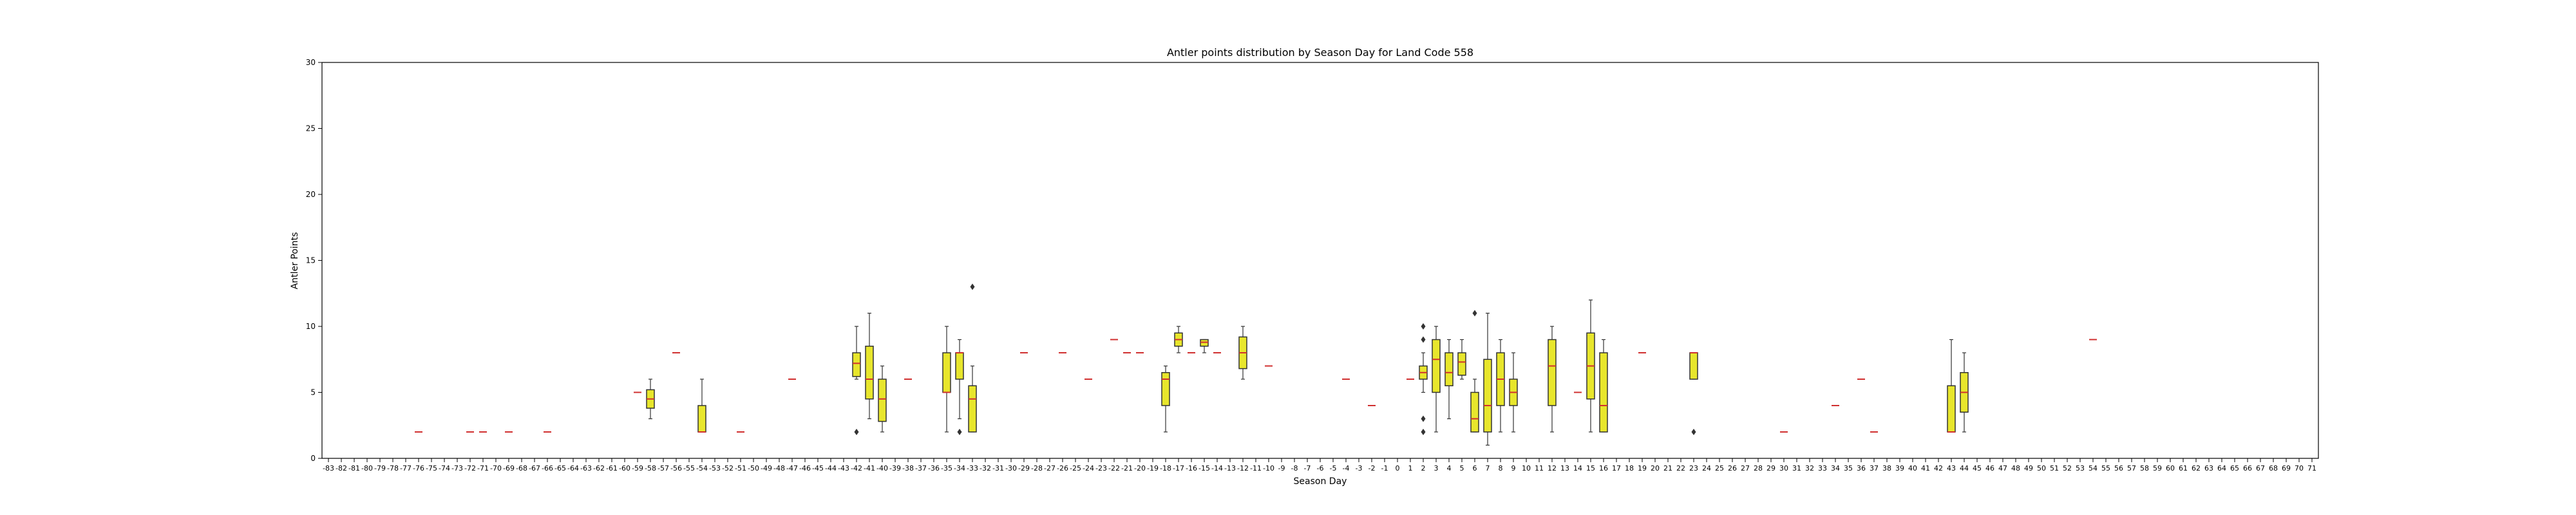  Describe the element at coordinates (295, 261) in the screenshot. I see `y-axis-label: Antler Points` at that location.